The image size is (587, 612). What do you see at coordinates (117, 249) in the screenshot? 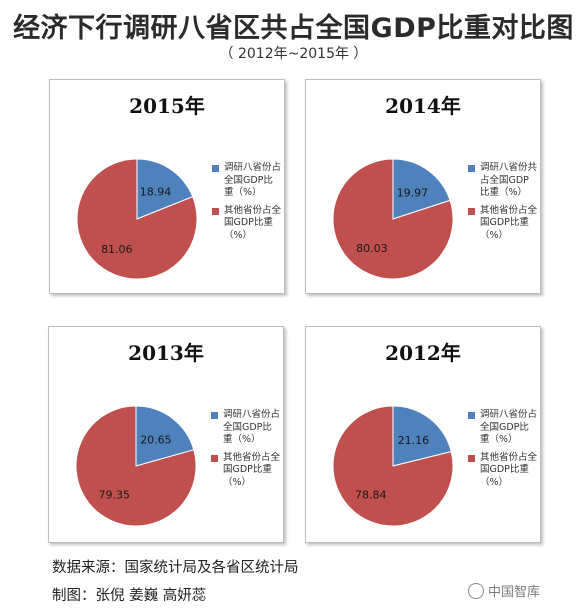
I see `data-label-other: 81.06` at bounding box center [117, 249].